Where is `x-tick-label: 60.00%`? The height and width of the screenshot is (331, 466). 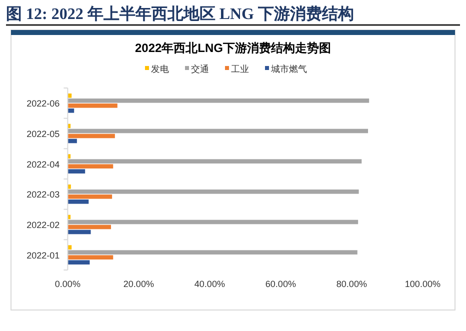 x-tick-label: 60.00% is located at coordinates (280, 284).